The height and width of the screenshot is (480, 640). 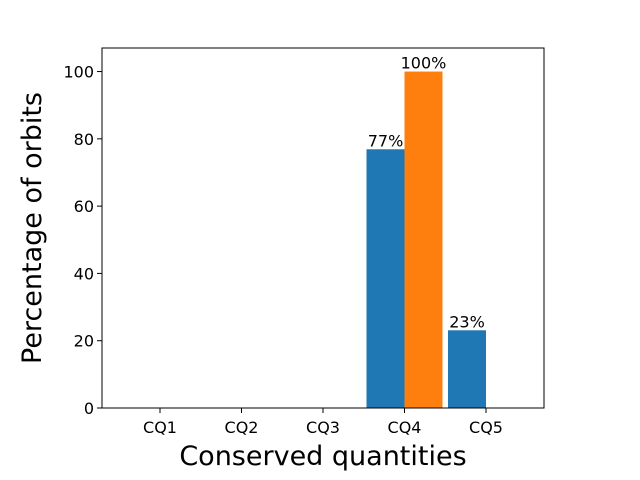 I want to click on x-axis-label: Conserved quantities, so click(x=322, y=456).